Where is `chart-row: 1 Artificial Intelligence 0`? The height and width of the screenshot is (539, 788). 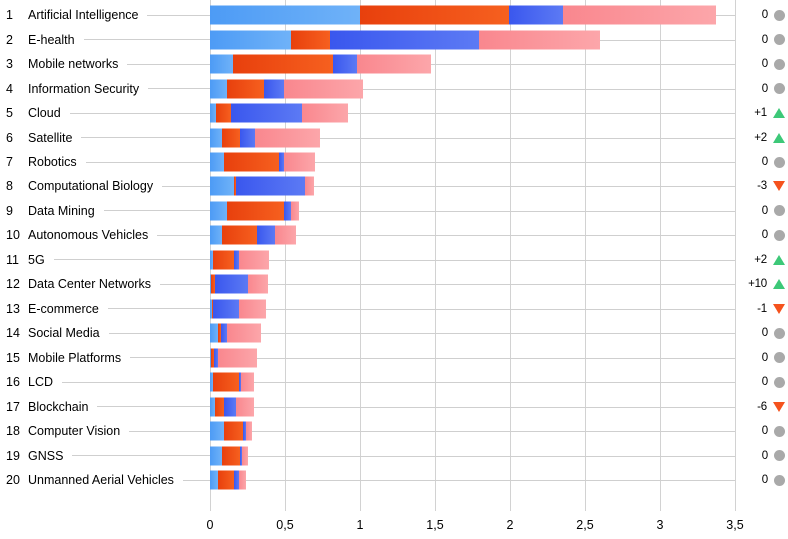 chart-row: 1 Artificial Intelligence 0 is located at coordinates (394, 15).